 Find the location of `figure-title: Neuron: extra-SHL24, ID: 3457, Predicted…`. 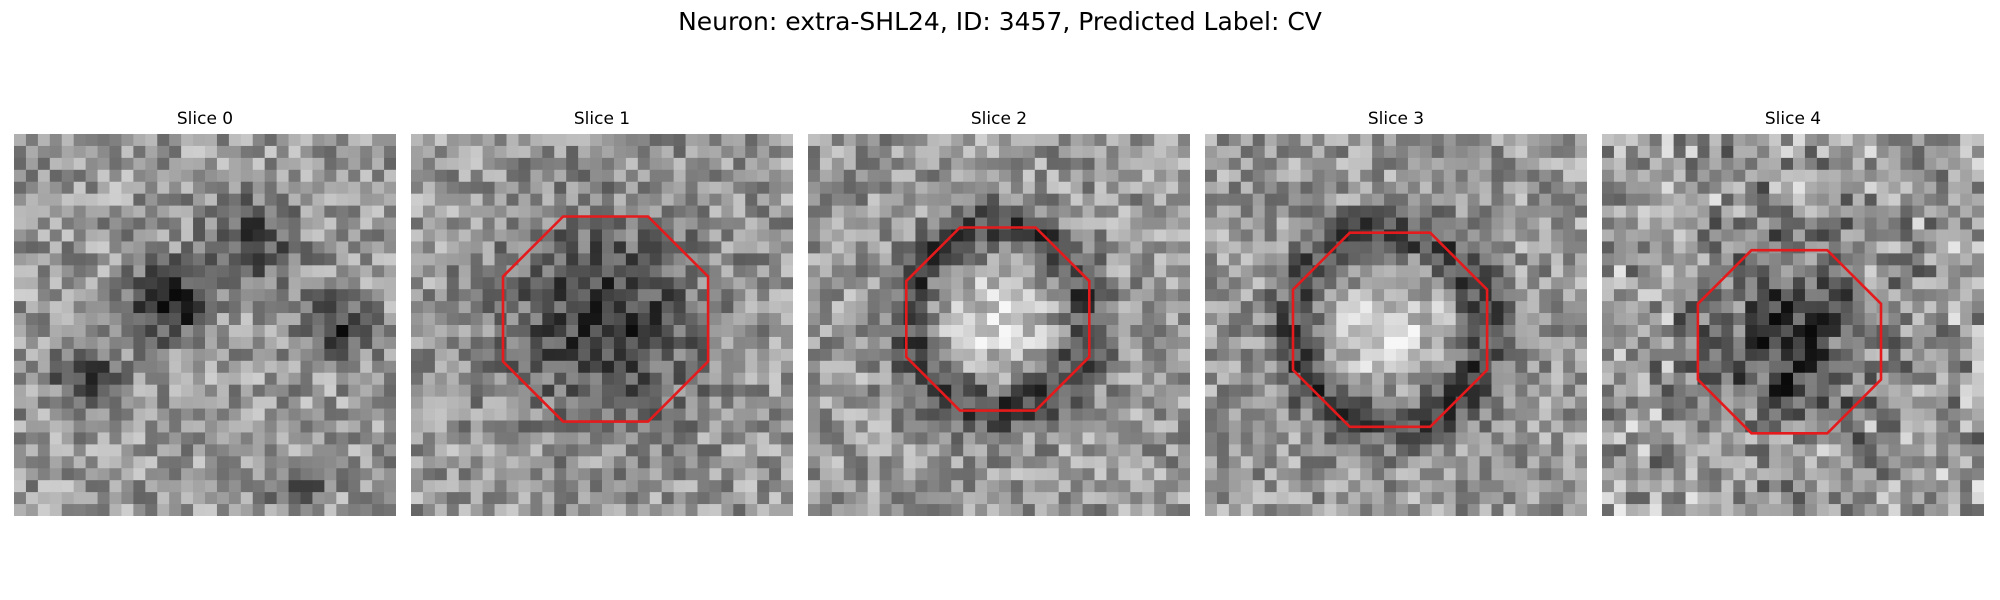

figure-title: Neuron: extra-SHL24, ID: 3457, Predicted… is located at coordinates (1000, 21).